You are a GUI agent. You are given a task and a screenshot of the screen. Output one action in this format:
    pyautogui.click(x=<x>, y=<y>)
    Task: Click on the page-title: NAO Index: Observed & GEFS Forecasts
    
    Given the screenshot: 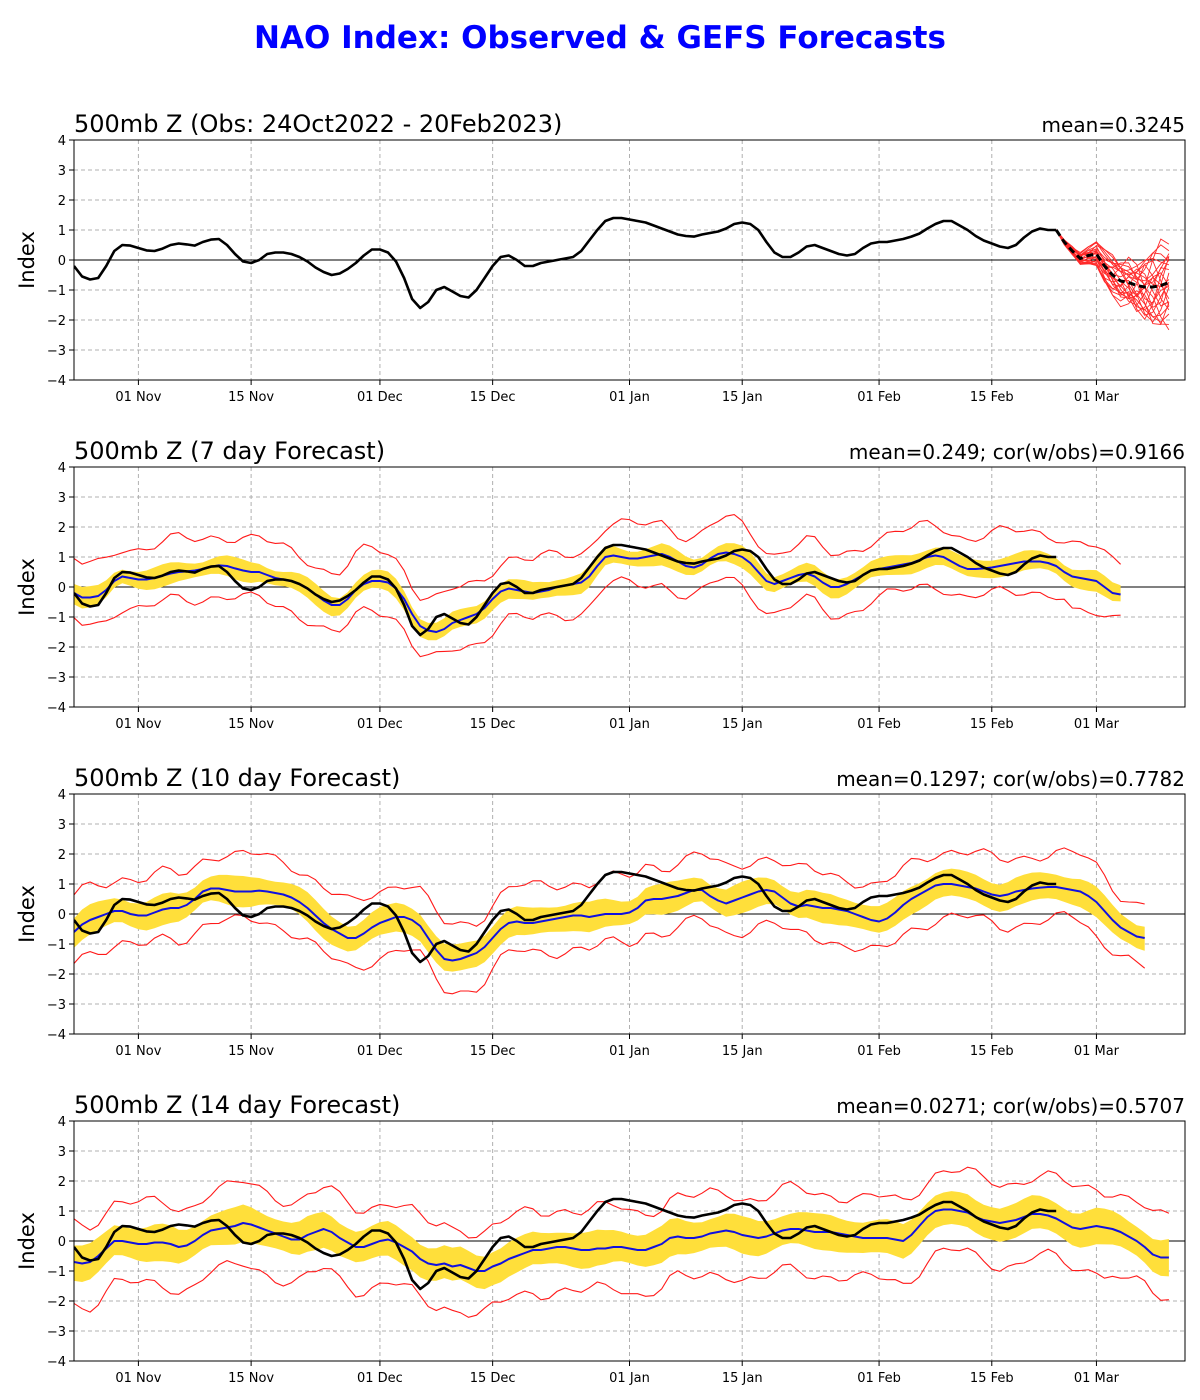 What is the action you would take?
    pyautogui.click(x=600, y=38)
    